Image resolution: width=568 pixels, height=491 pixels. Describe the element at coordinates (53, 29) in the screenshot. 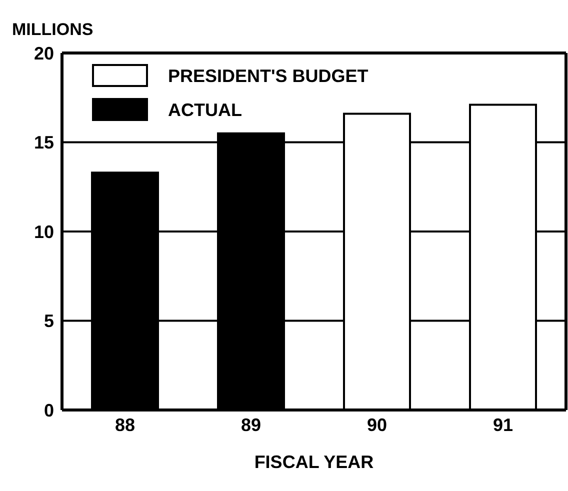

I see `y-axis-title: MILLIONS` at that location.